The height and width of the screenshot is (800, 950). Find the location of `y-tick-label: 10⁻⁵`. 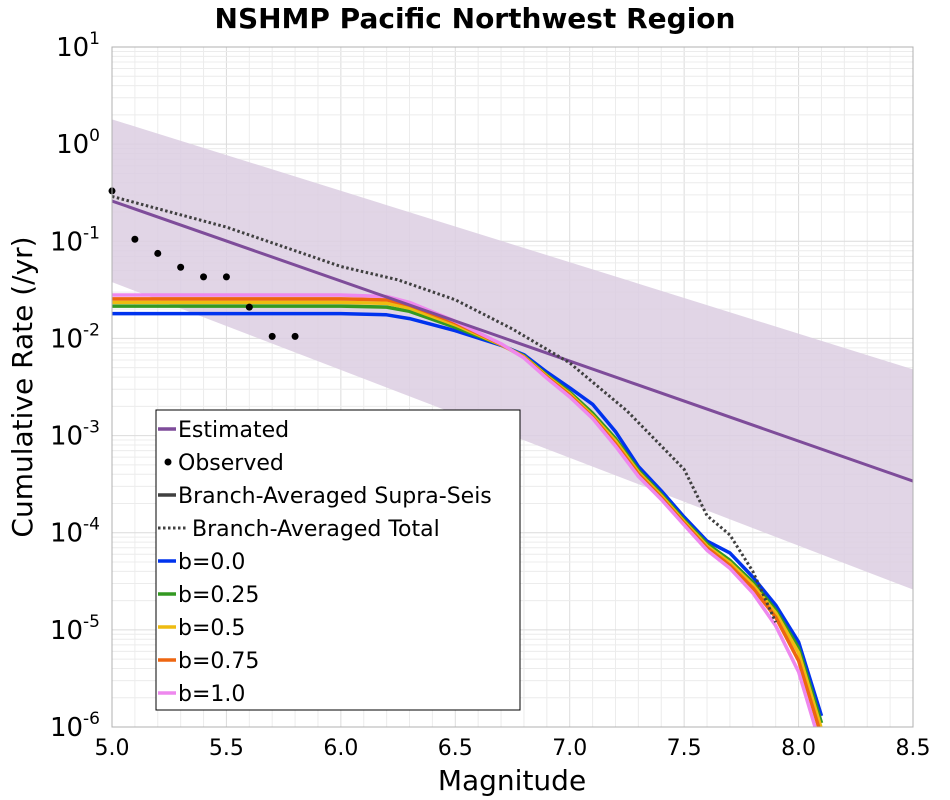

y-tick-label: 10⁻⁵ is located at coordinates (75, 629).